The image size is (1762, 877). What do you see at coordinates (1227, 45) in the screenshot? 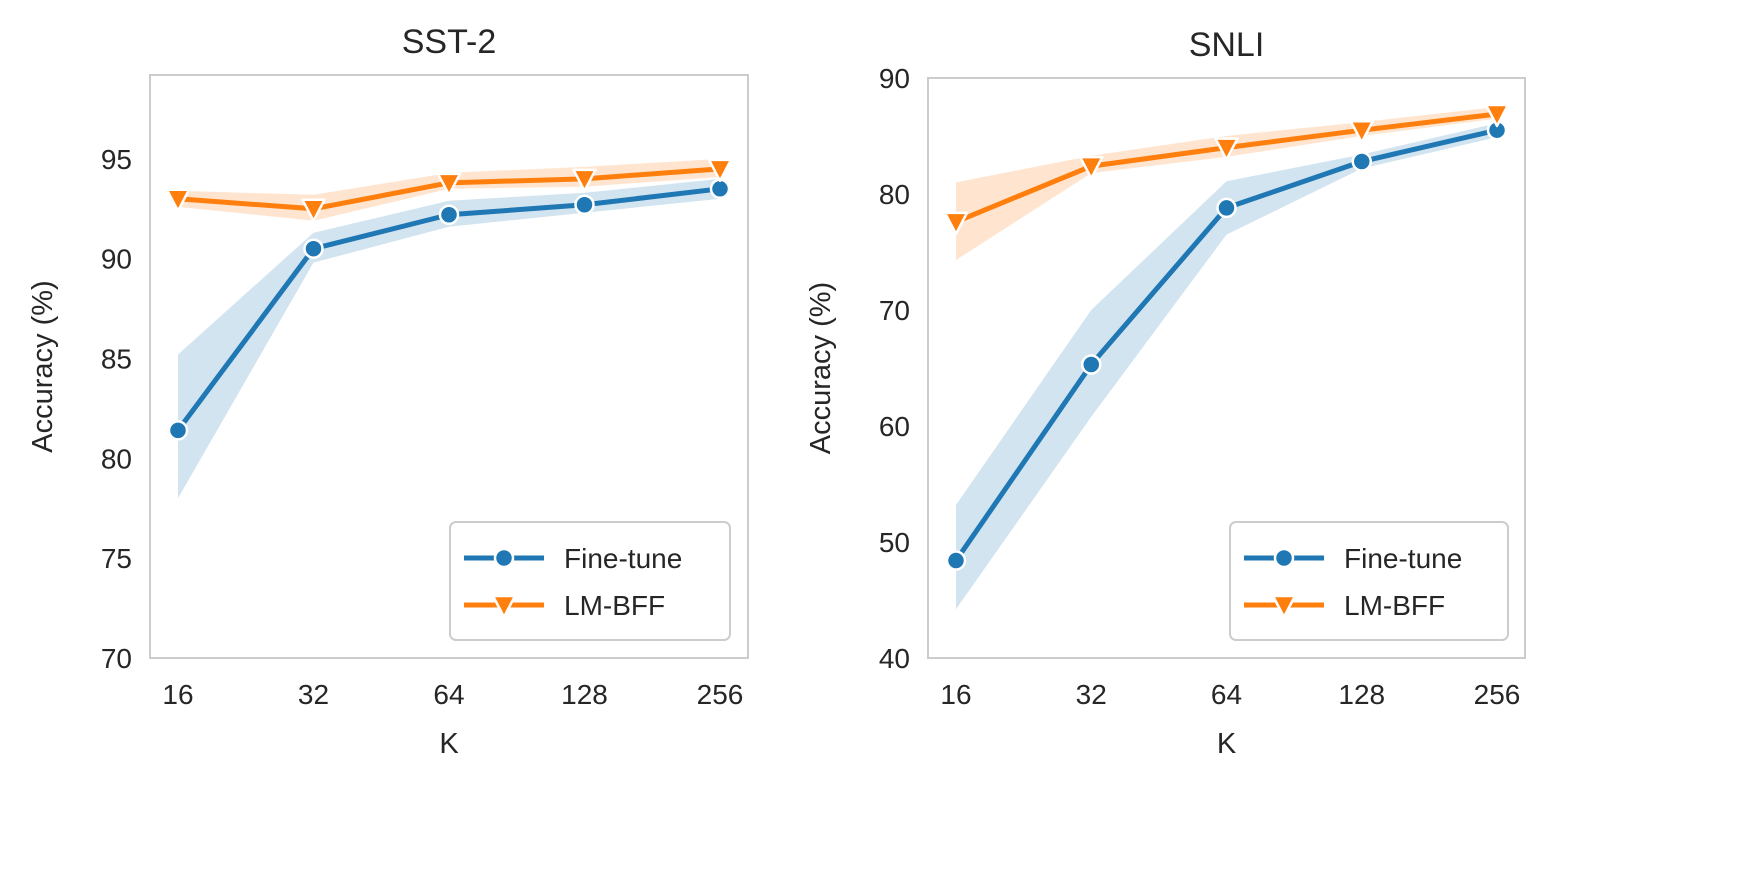
I see `chart-title: SNLI` at bounding box center [1227, 45].